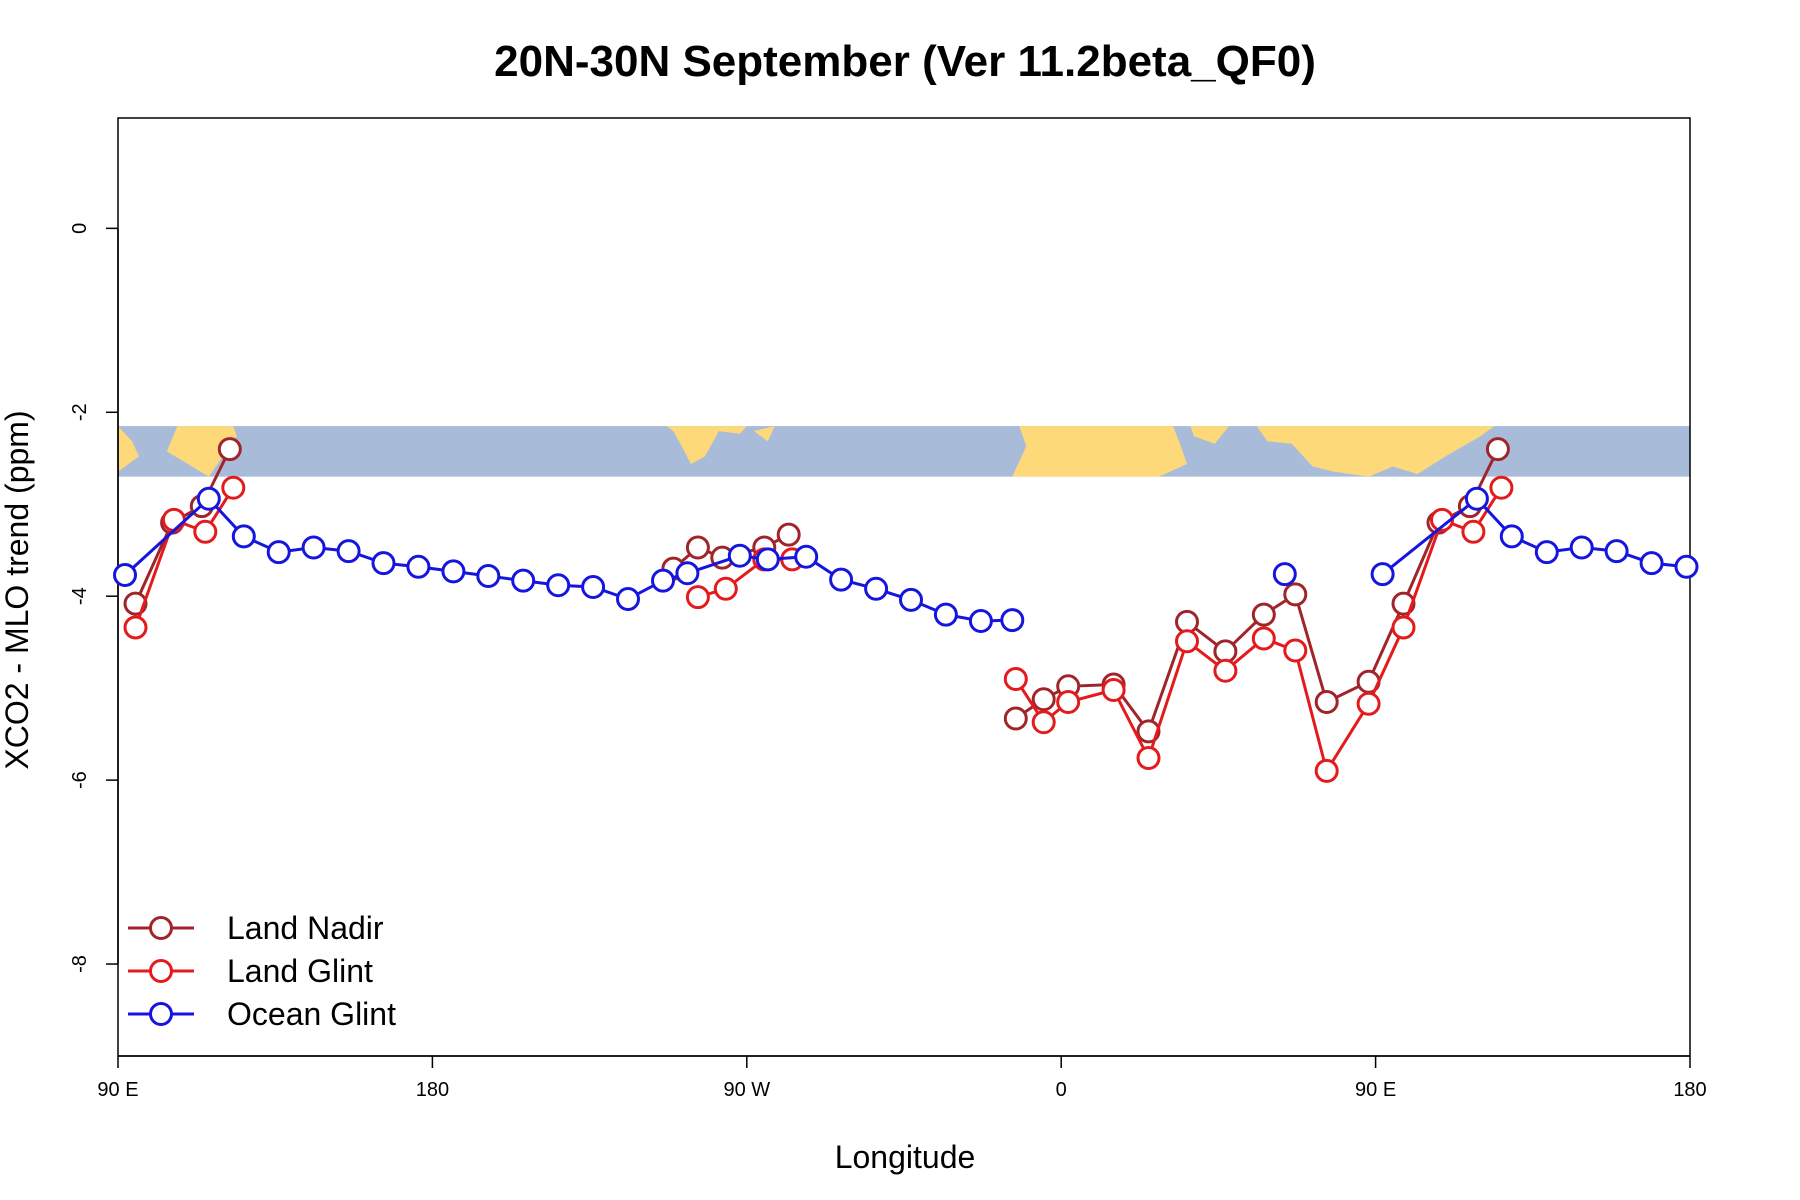 This screenshot has height=1200, width=1800. What do you see at coordinates (902, 1078) in the screenshot?
I see `x-axis: 90 E 180 90 W 0 90 E 180` at bounding box center [902, 1078].